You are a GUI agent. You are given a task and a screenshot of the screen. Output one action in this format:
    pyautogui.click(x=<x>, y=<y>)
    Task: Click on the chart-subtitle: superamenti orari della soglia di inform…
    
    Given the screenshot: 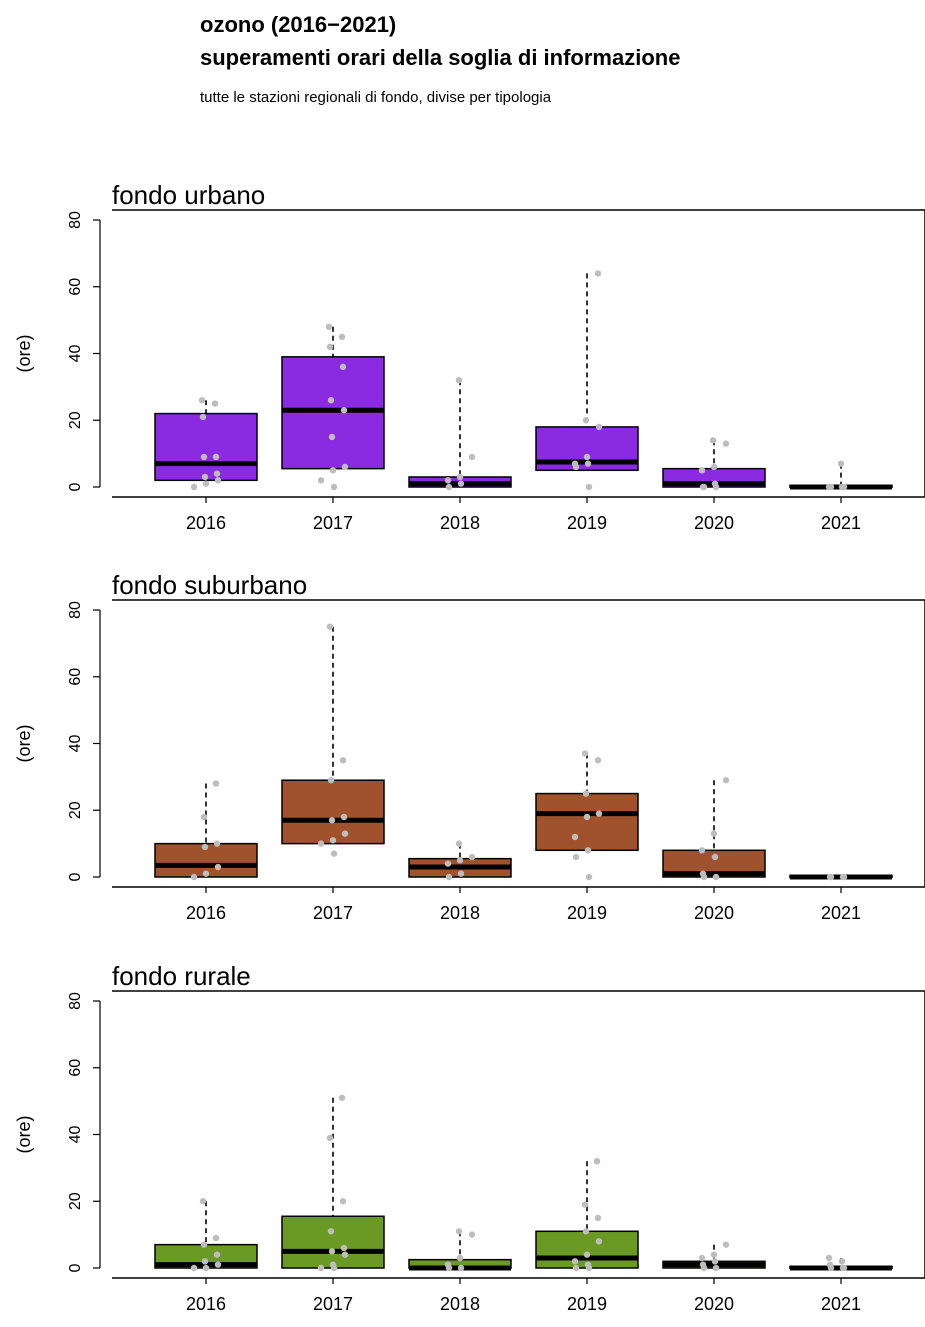 What is the action you would take?
    pyautogui.click(x=440, y=57)
    